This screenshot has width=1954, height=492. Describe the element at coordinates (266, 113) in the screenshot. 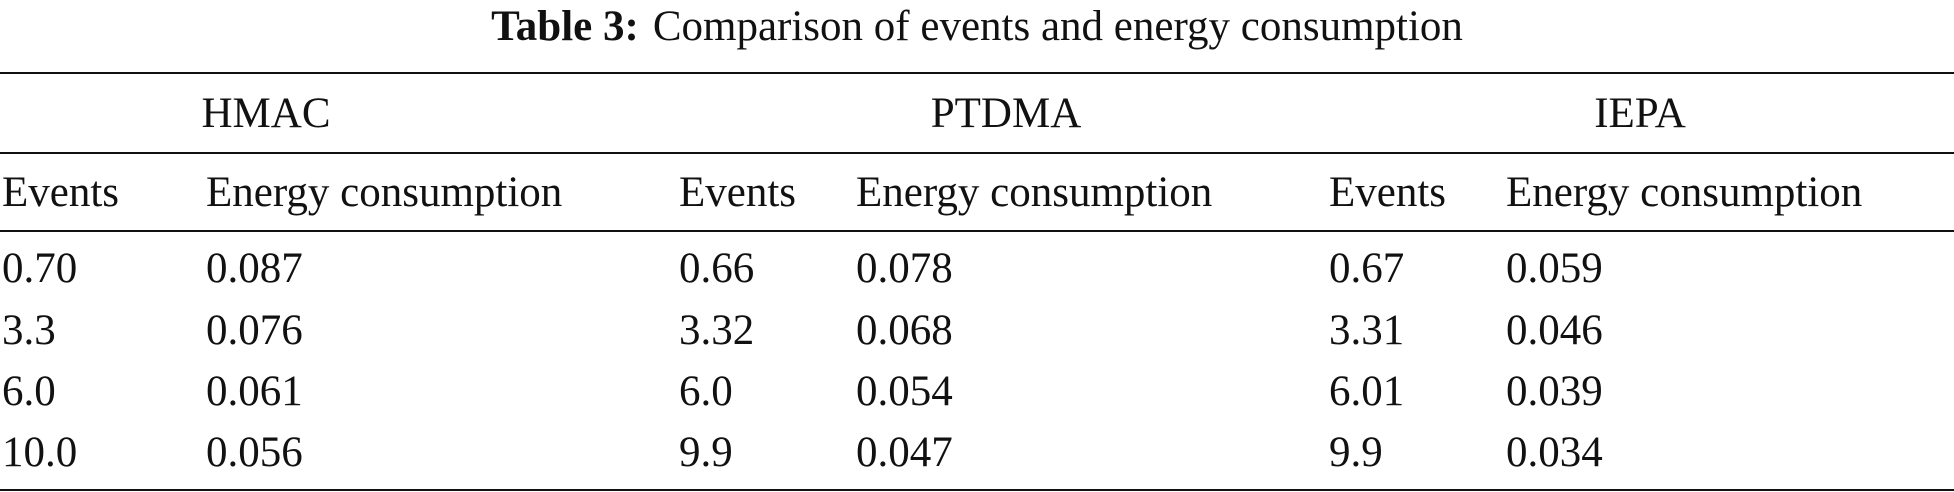

I see `group-header-hmac: HMAC` at that location.